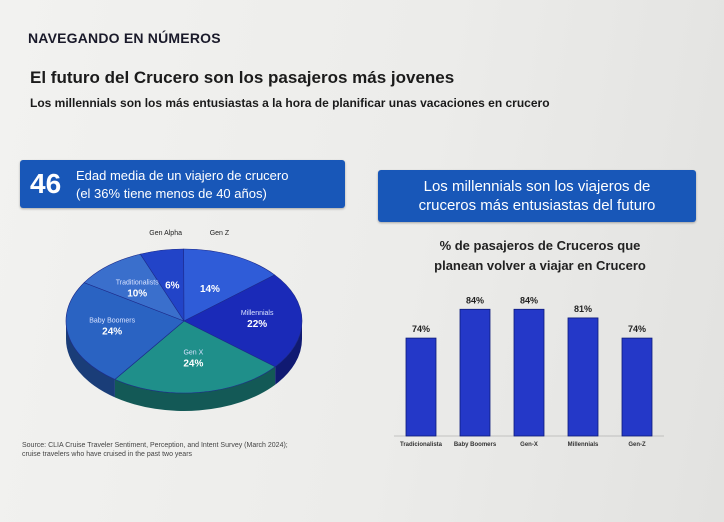 This screenshot has height=522, width=724. What do you see at coordinates (637, 329) in the screenshot?
I see `bar-value-label-gen-z: 74%` at bounding box center [637, 329].